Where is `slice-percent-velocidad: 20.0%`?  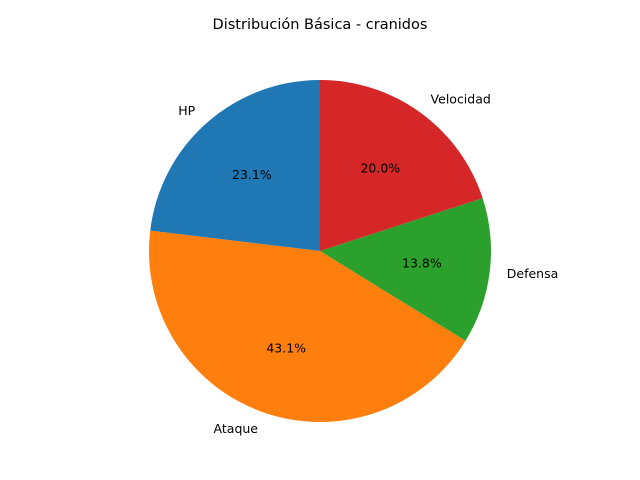 slice-percent-velocidad: 20.0% is located at coordinates (380, 167).